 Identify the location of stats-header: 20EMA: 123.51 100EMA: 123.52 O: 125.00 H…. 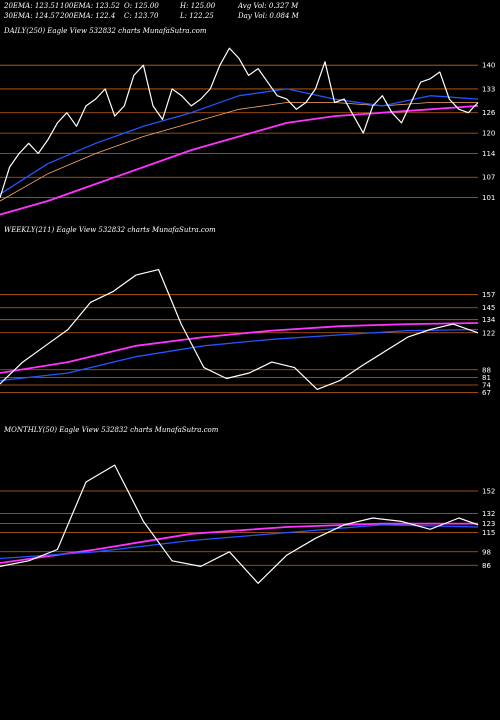
(154, 11).